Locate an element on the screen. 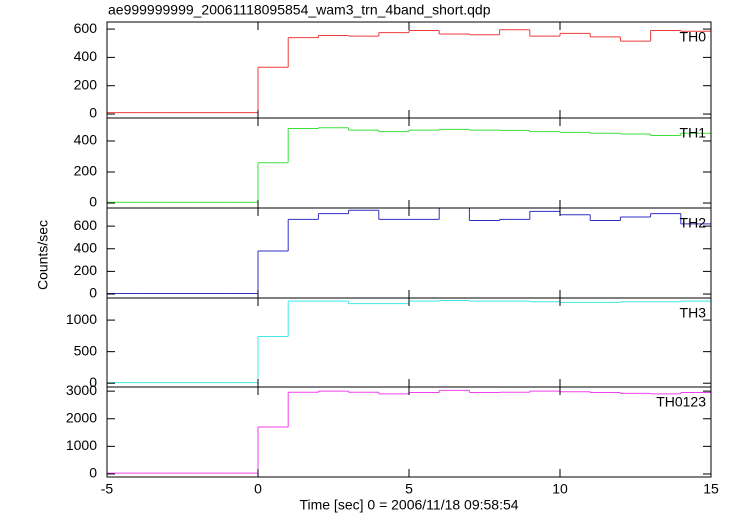 The image size is (733, 516). x-tick-label: 10 is located at coordinates (560, 489).